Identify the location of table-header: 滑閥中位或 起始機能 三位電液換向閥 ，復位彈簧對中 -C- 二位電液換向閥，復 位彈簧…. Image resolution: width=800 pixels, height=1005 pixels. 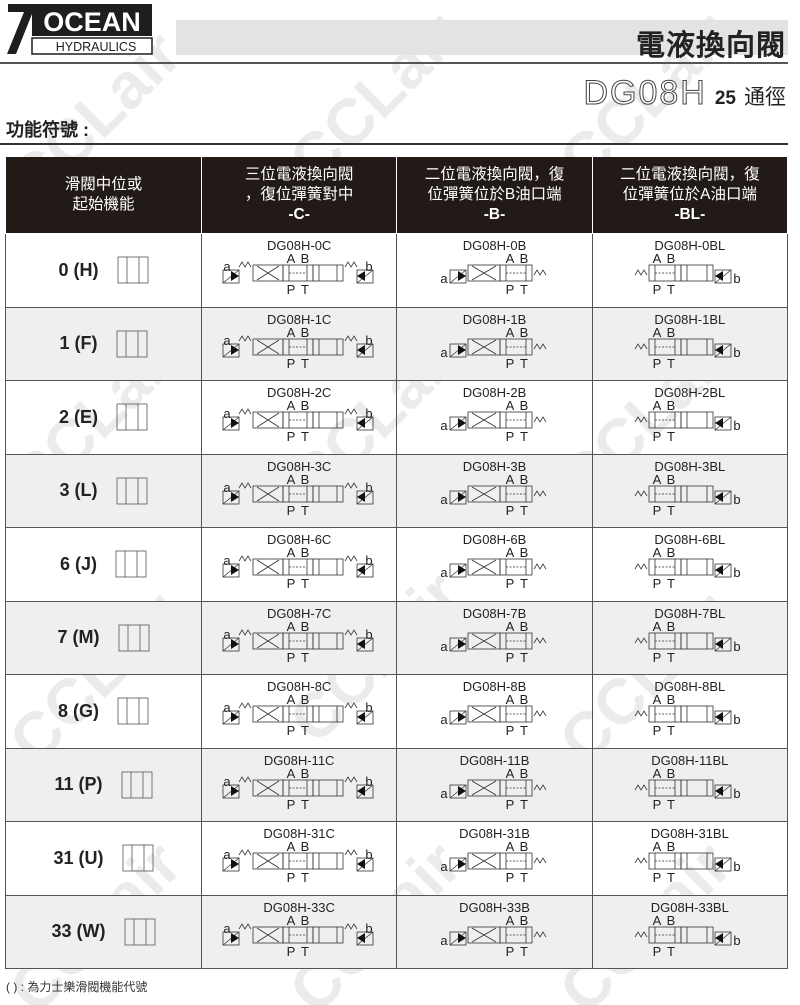
(397, 195).